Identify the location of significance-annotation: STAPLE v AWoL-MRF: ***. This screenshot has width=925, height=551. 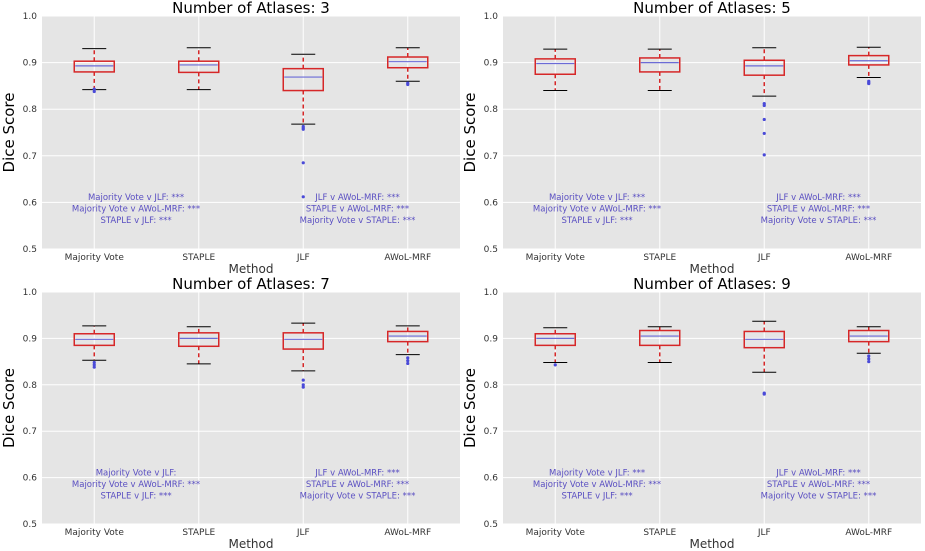
(818, 485).